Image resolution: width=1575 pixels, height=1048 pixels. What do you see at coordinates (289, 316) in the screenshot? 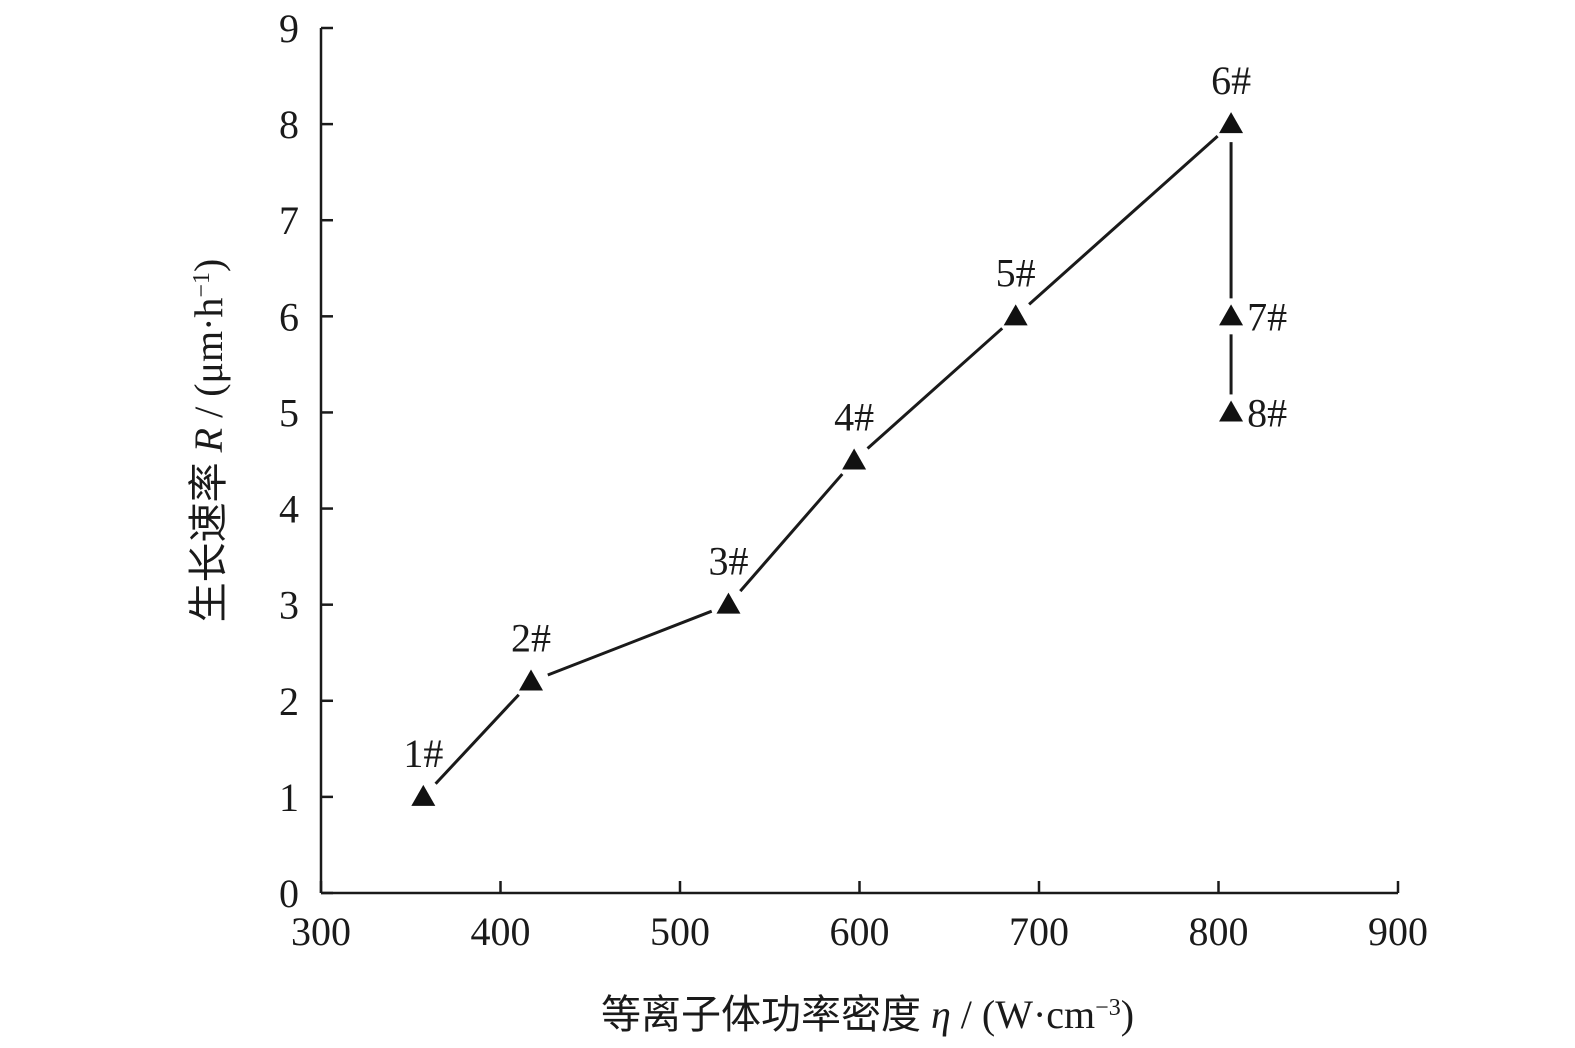
I see `y-tick-label: 6` at bounding box center [289, 316].